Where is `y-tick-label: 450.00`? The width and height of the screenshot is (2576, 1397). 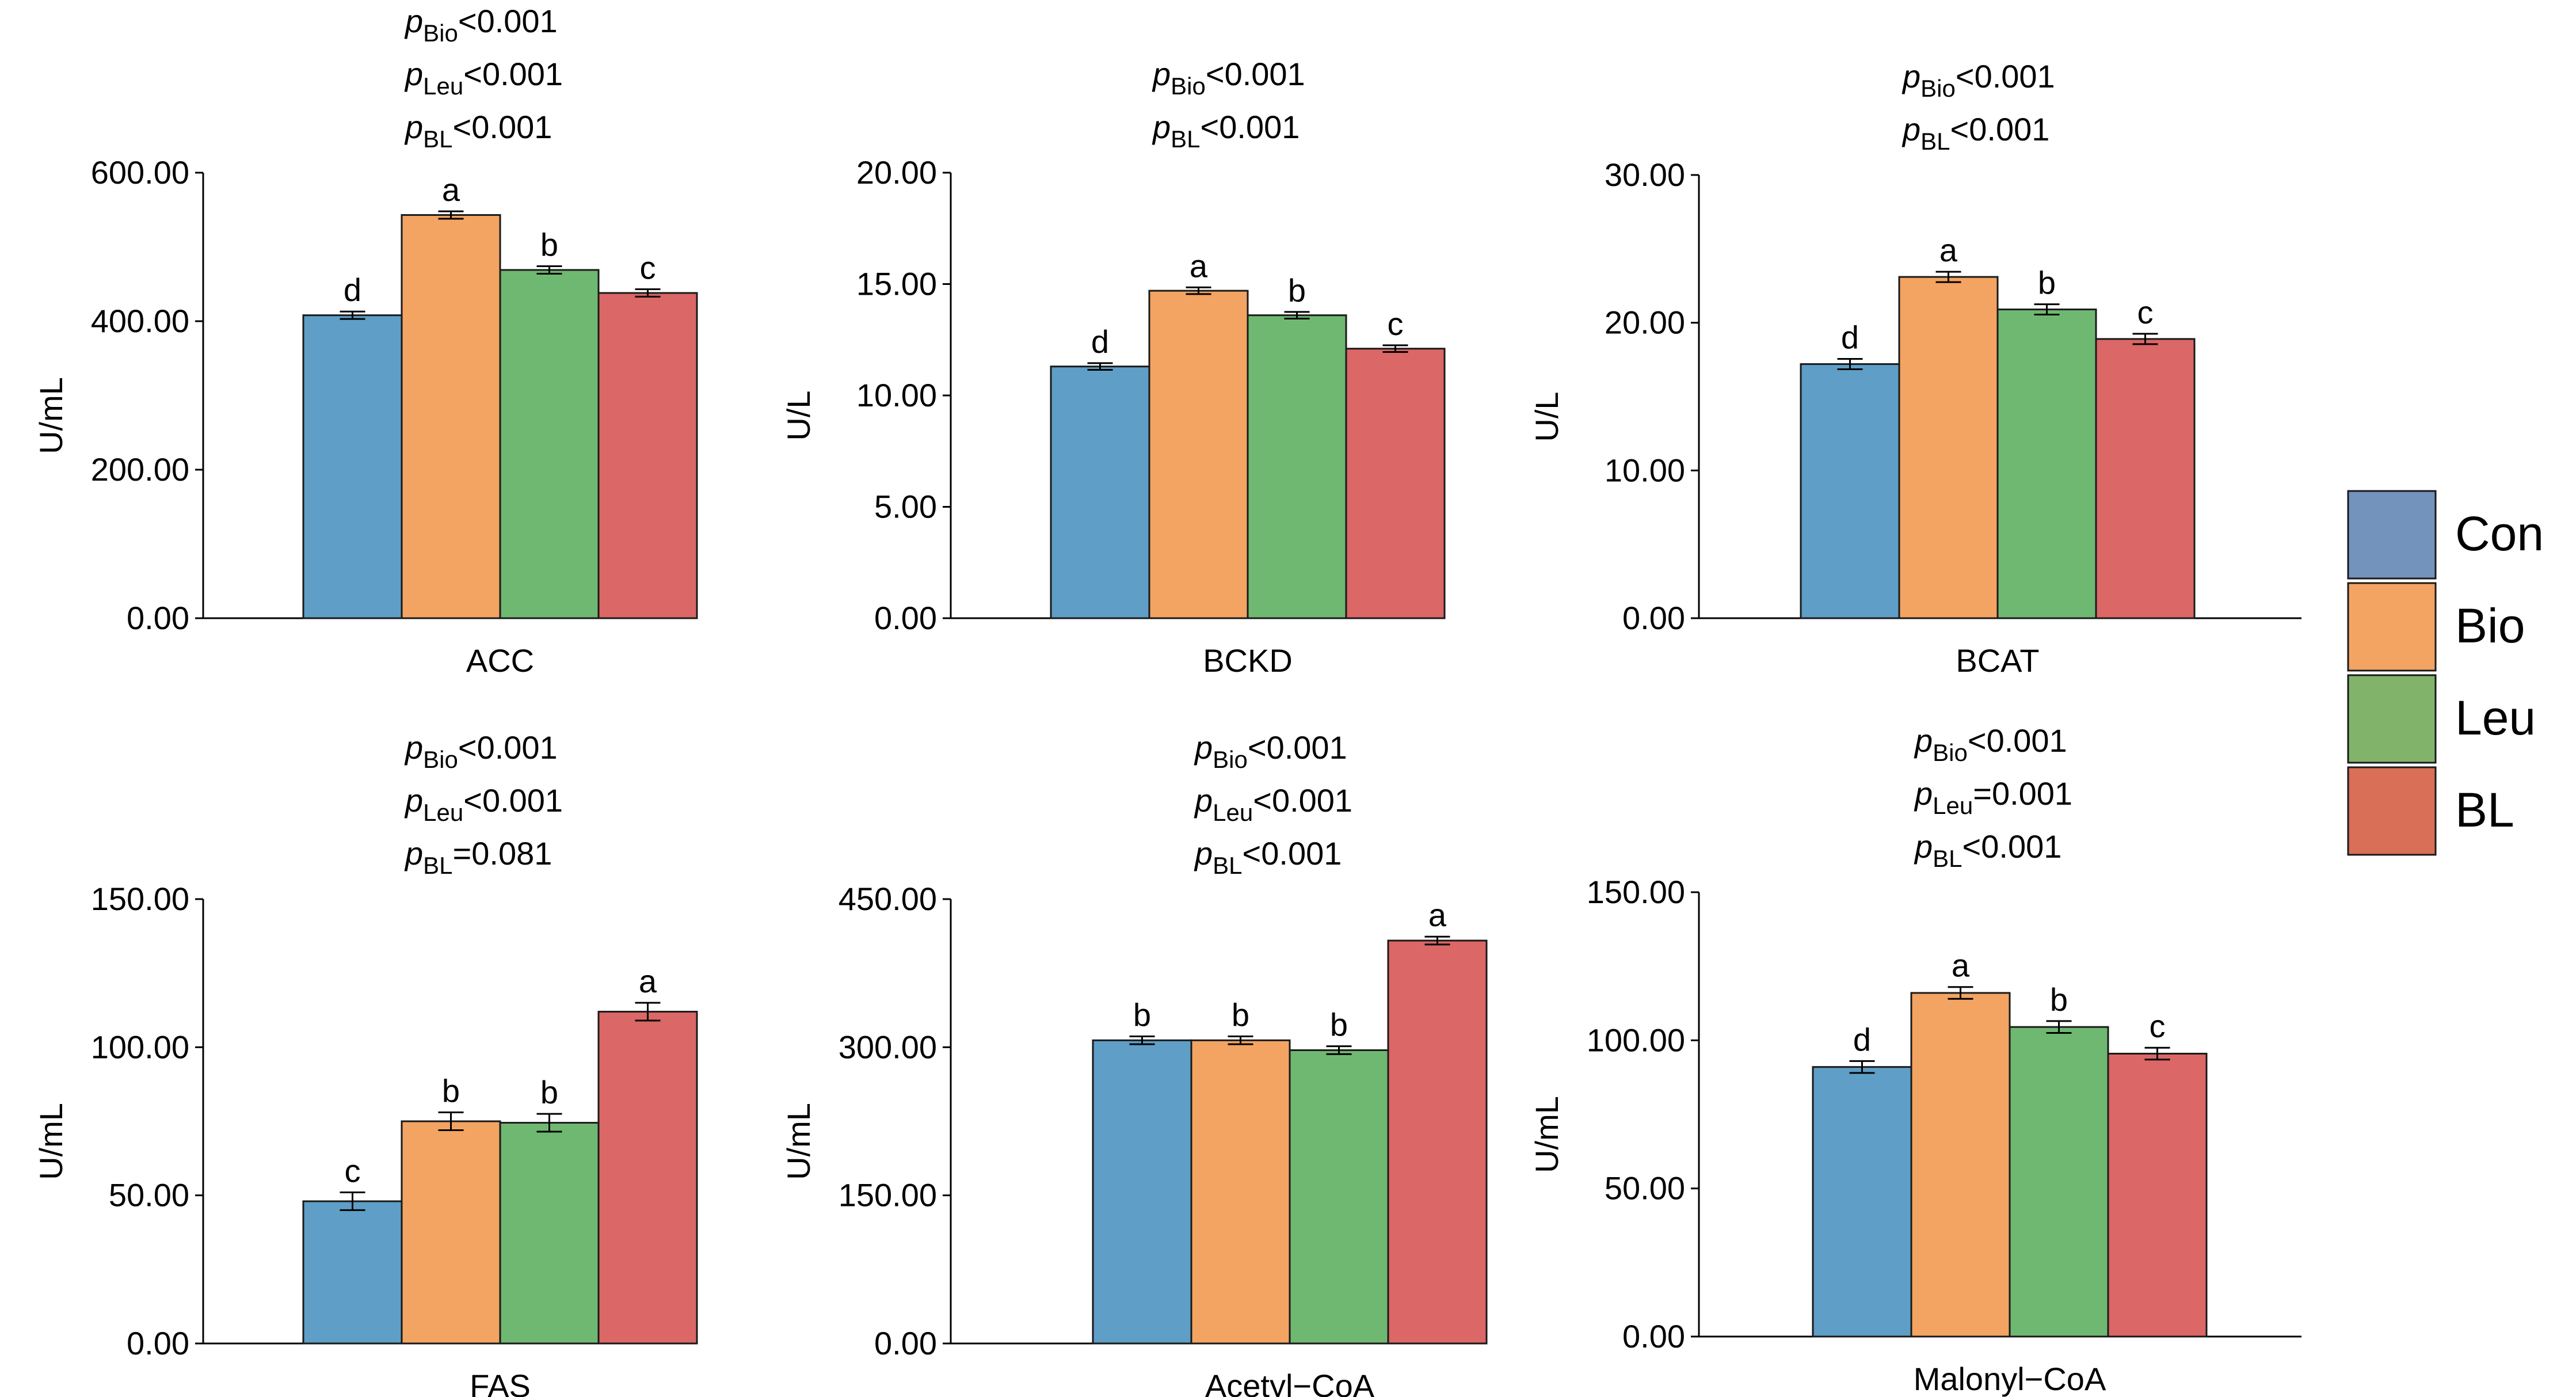 y-tick-label: 450.00 is located at coordinates (888, 899).